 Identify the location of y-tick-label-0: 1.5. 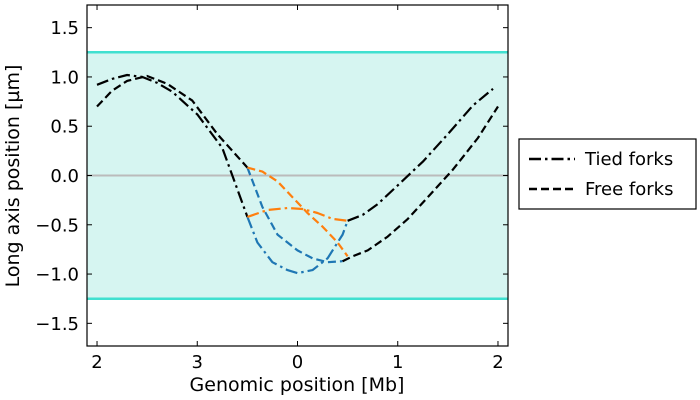
(64, 28).